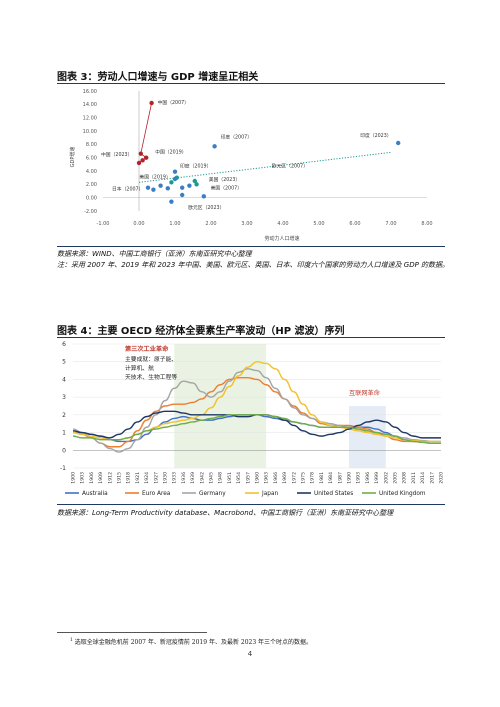 The width and height of the screenshot is (500, 707). What do you see at coordinates (90, 212) in the screenshot?
I see `figure3-y-tick-label: -2.00` at bounding box center [90, 212].